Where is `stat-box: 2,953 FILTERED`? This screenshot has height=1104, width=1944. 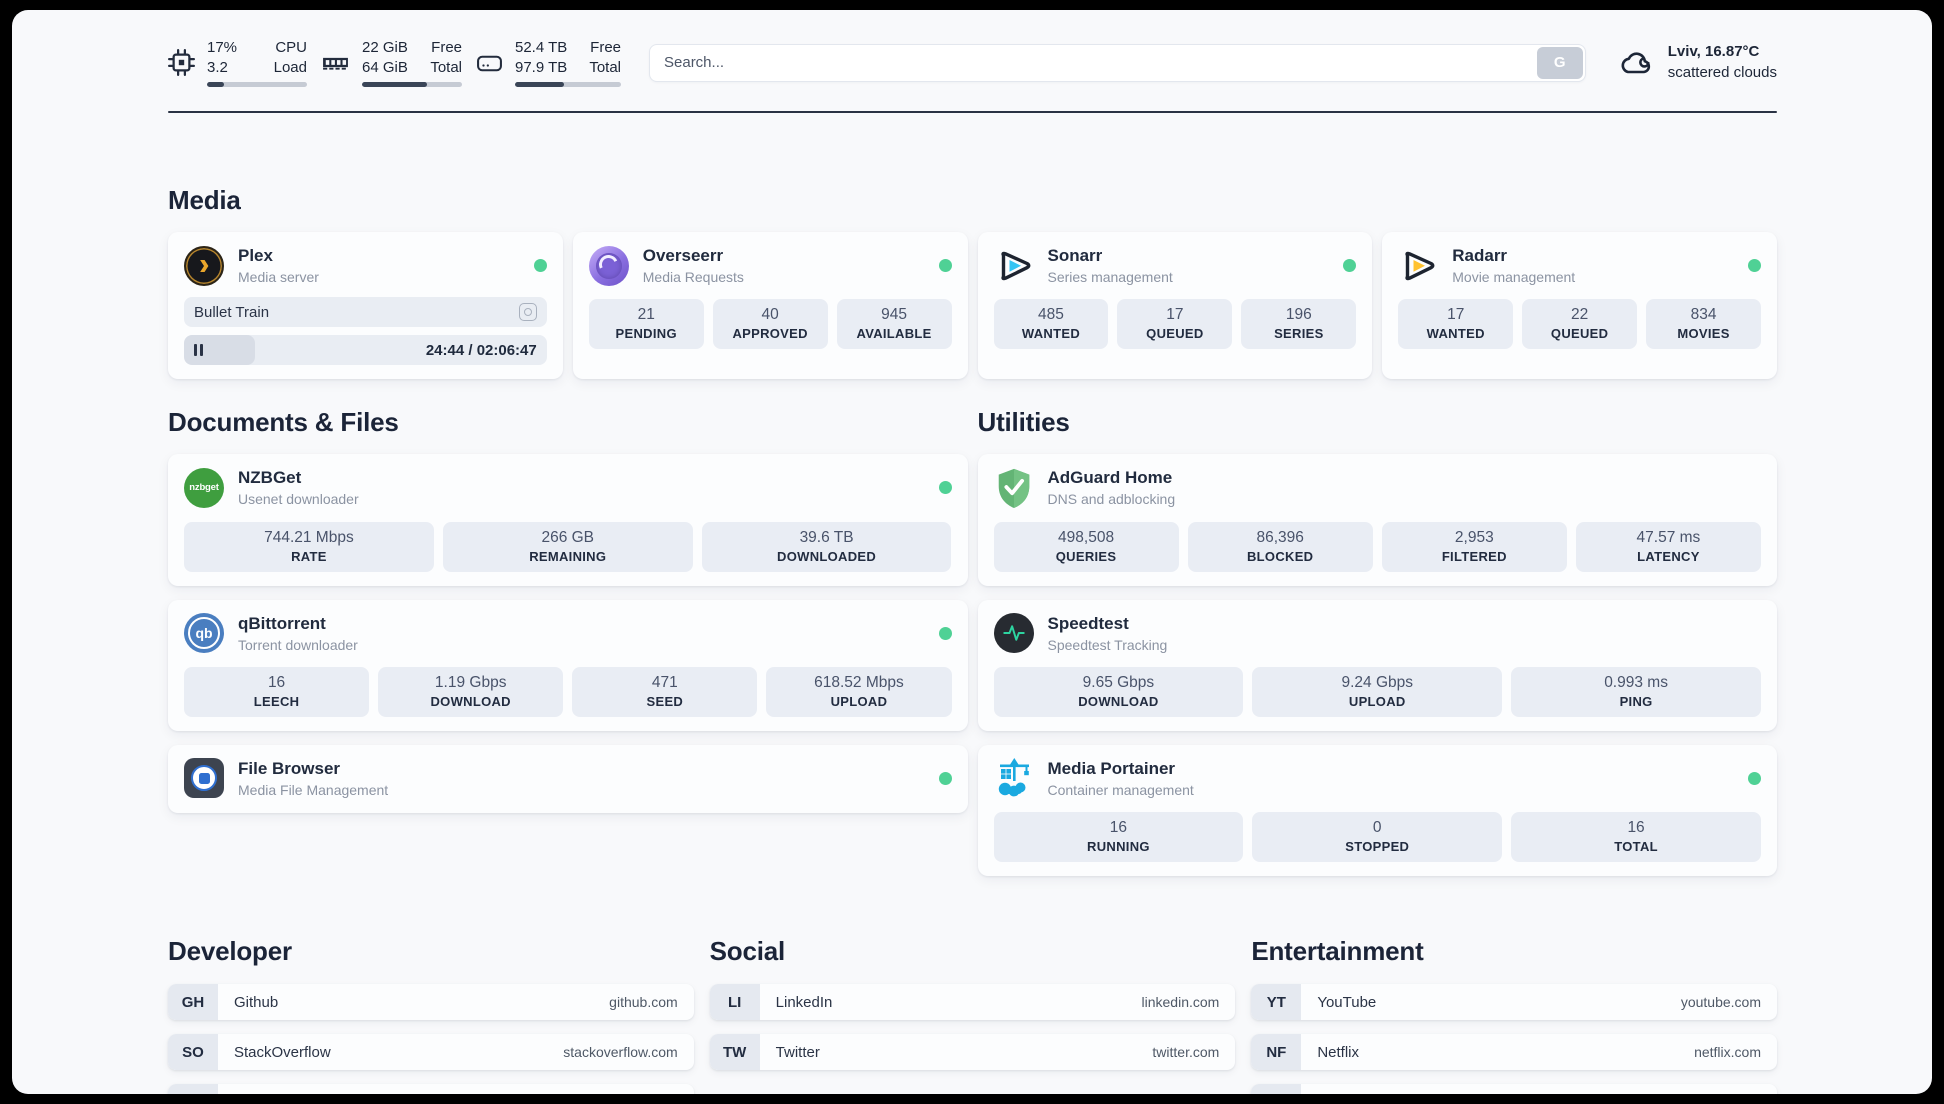
stat-box: 2,953 FILTERED is located at coordinates (1474, 546).